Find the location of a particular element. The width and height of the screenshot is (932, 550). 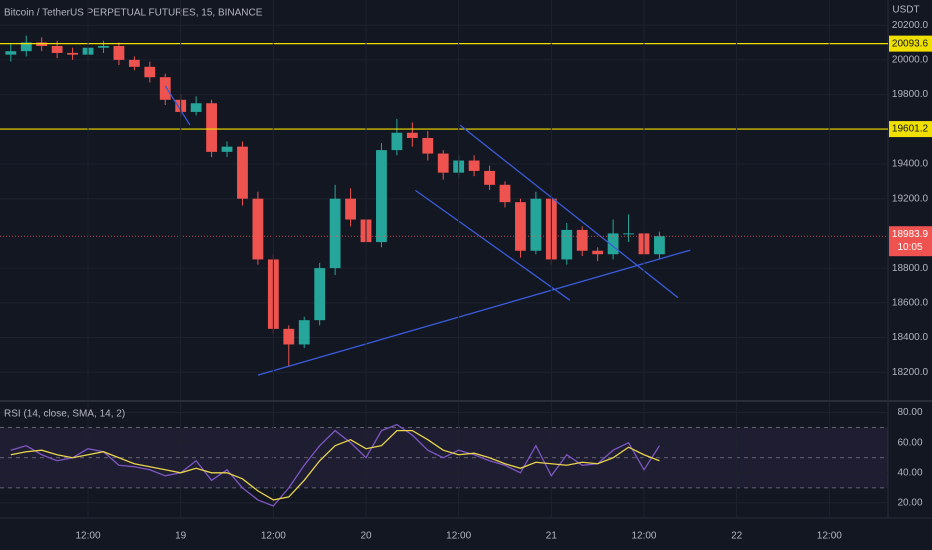

y-tick-label: 60.00 is located at coordinates (909, 442).